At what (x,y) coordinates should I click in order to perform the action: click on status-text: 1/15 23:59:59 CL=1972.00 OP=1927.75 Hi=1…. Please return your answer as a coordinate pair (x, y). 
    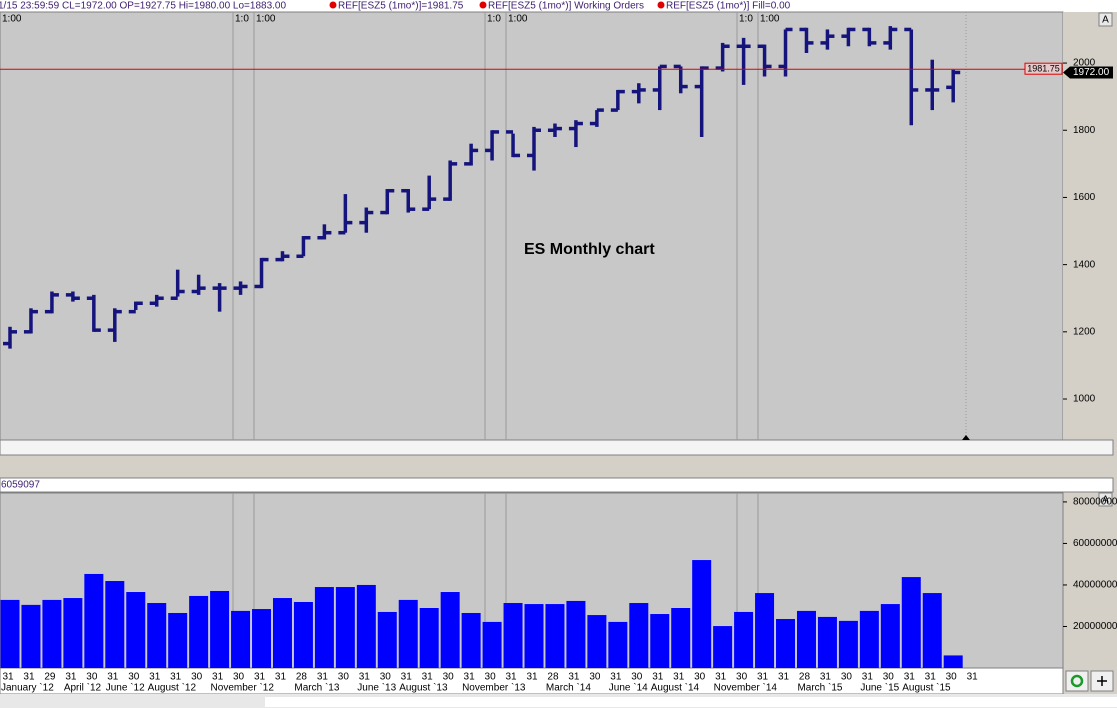
    Looking at the image, I should click on (143, 6).